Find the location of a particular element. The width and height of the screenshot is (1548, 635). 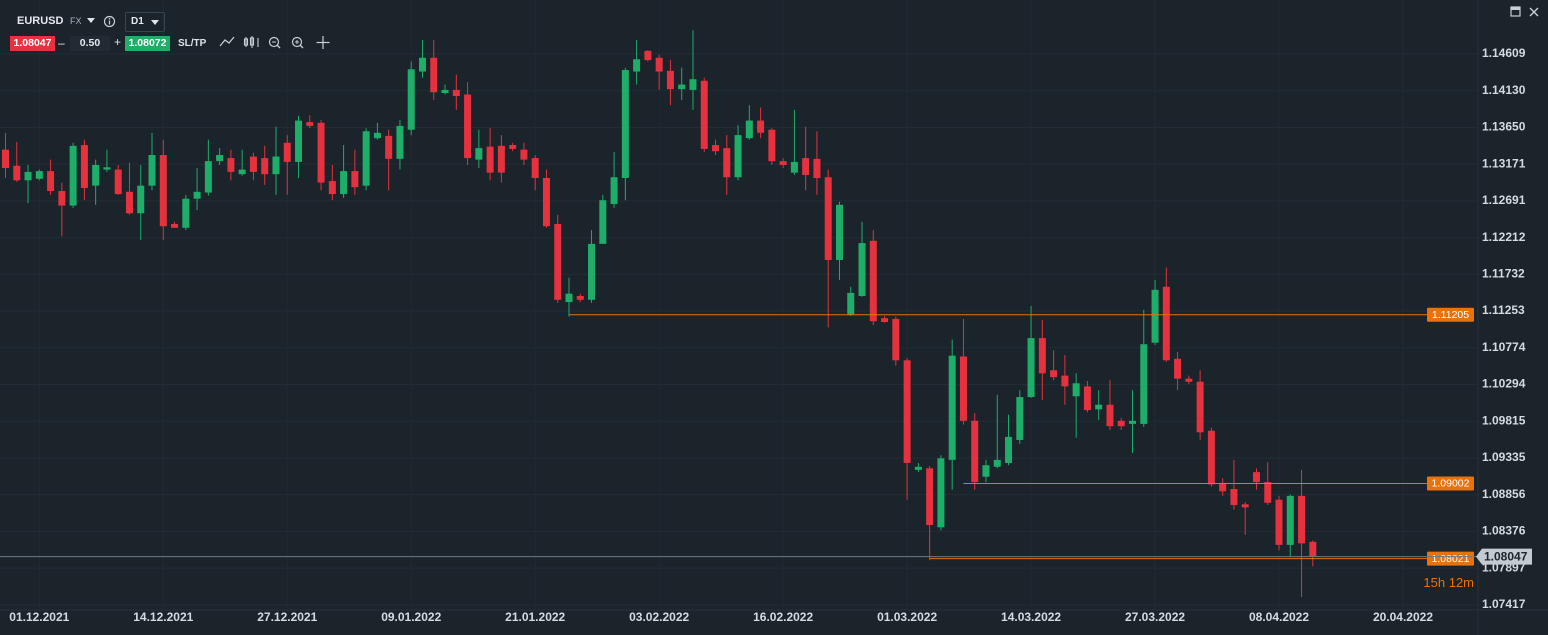

tool-icons is located at coordinates (278, 43).